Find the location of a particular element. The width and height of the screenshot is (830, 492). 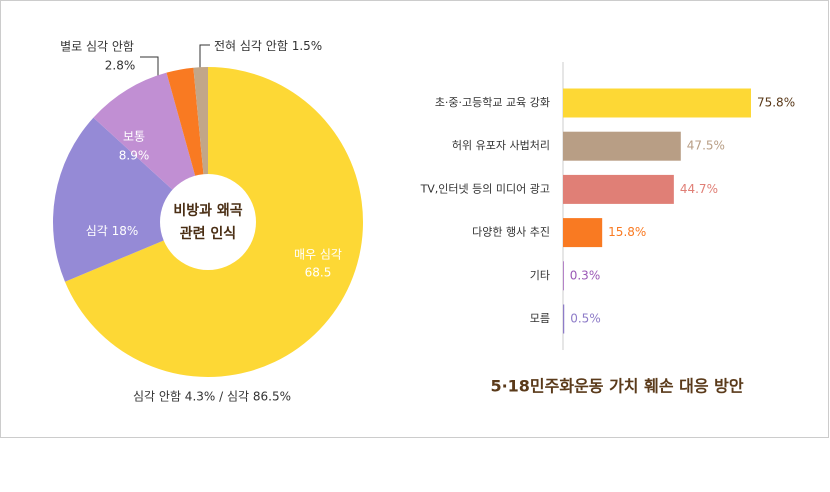

slice-name: 전혀 심각 안함 is located at coordinates (251, 46).